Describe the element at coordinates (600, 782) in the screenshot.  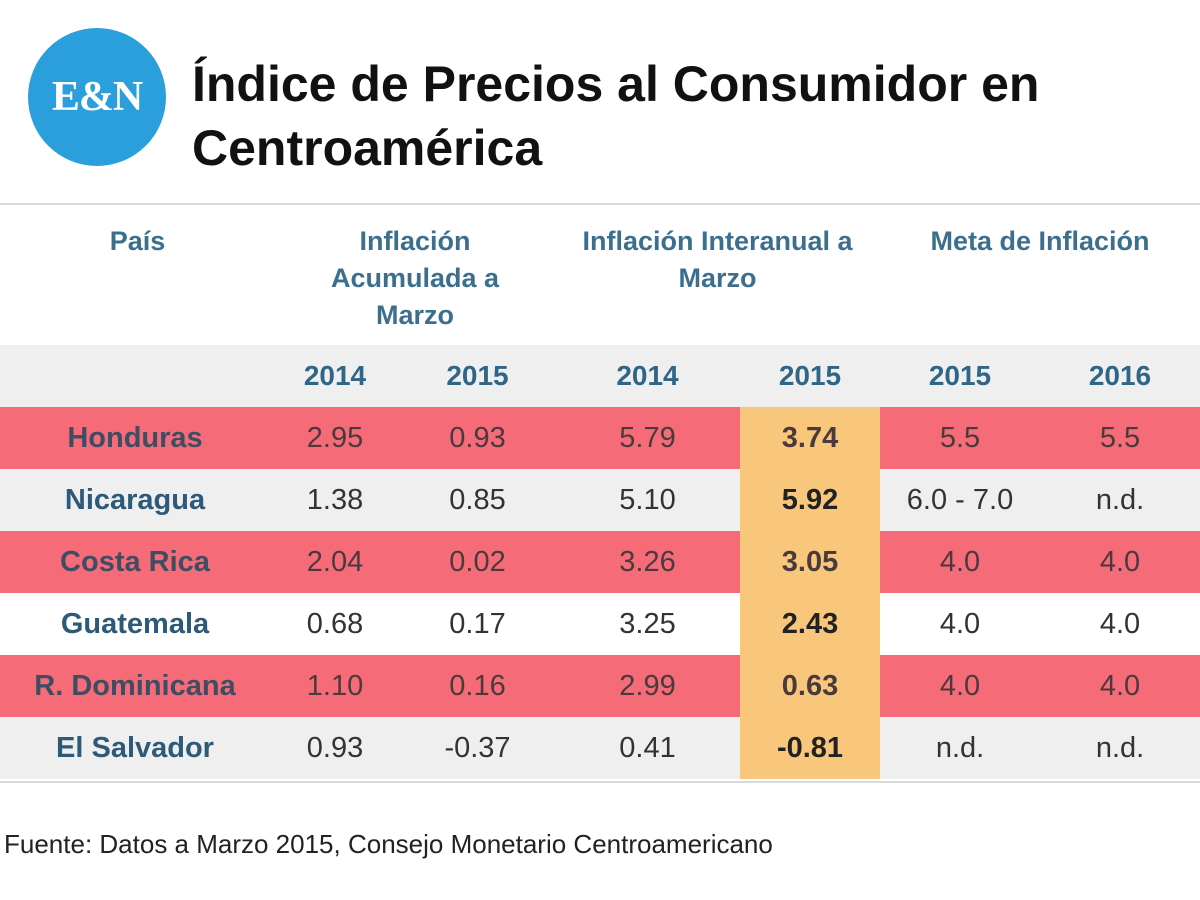
I see `table-bottom-rule` at that location.